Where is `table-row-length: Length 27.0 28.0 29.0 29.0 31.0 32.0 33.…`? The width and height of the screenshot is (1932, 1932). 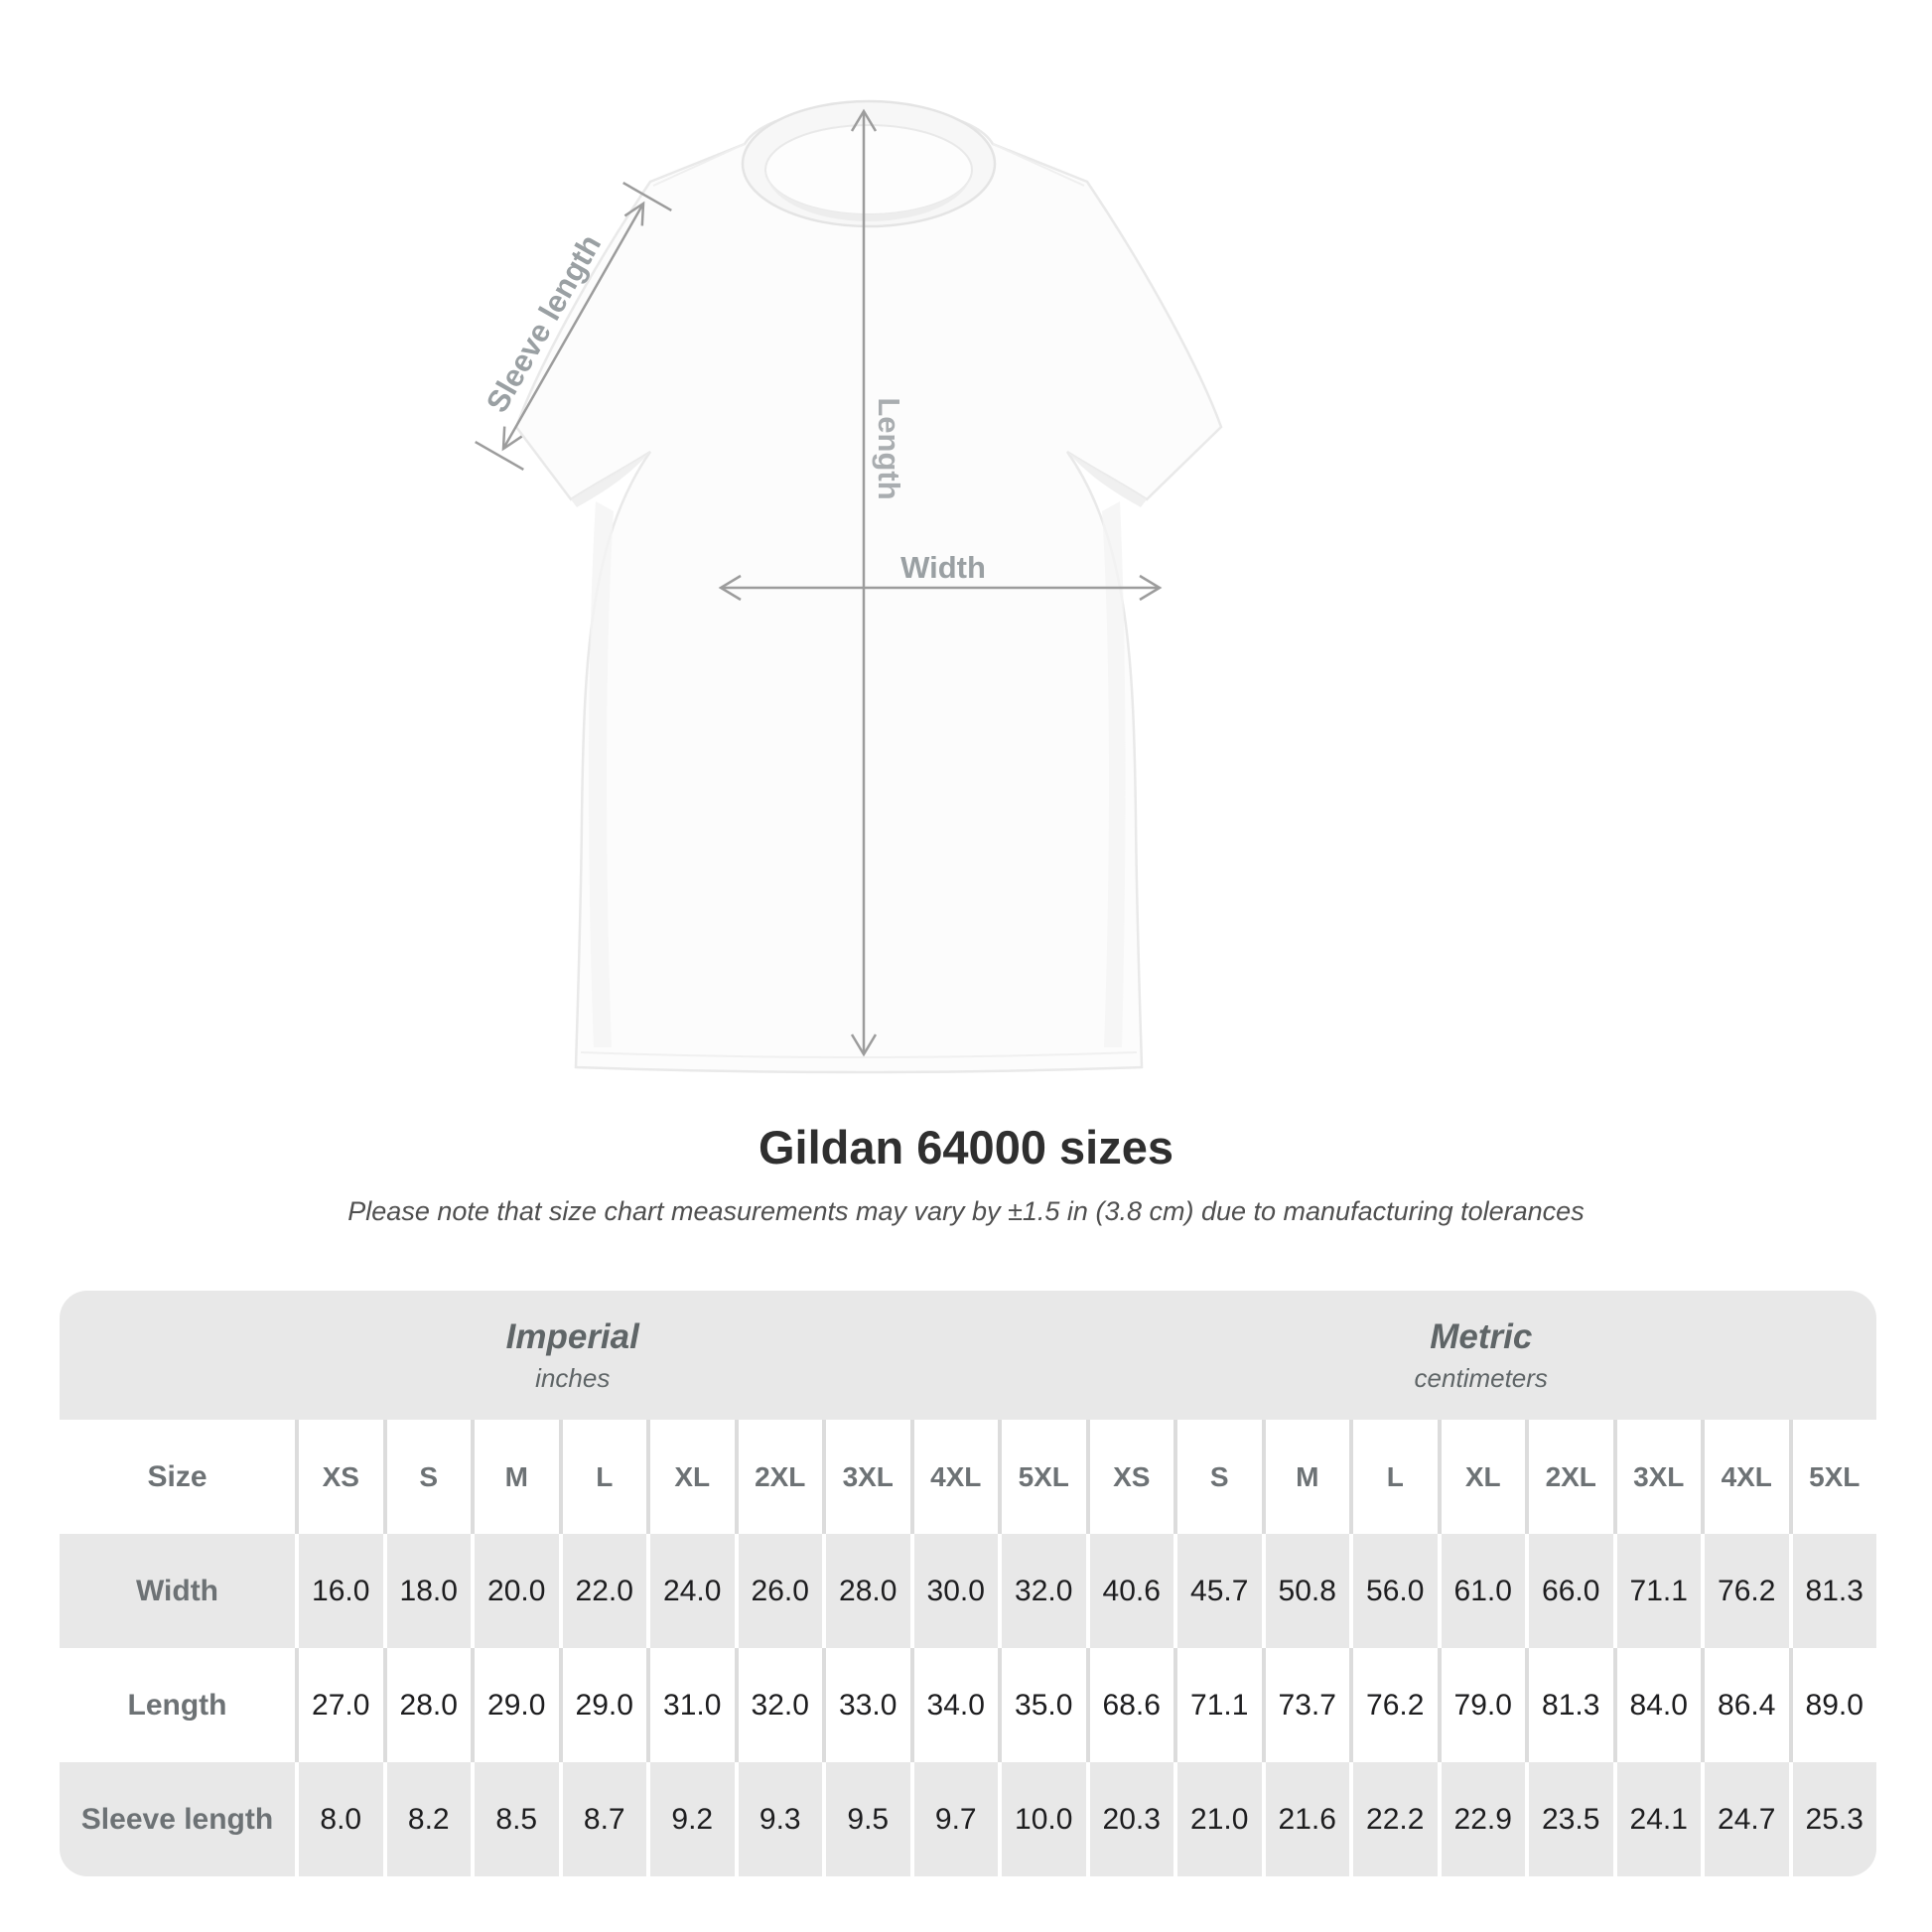
table-row-length: Length 27.0 28.0 29.0 29.0 31.0 32.0 33.… is located at coordinates (968, 1705).